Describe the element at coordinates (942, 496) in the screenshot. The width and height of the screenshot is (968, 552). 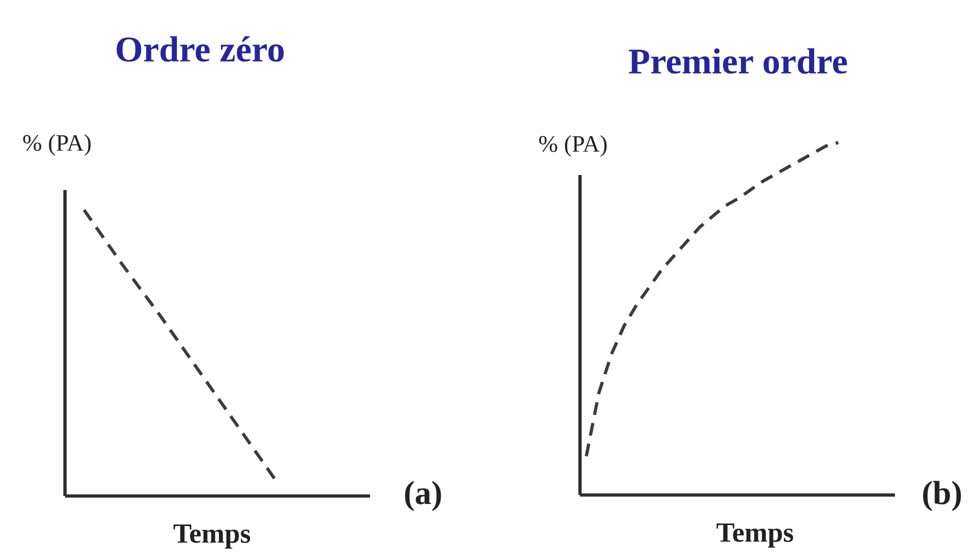
I see `text: (b)` at that location.